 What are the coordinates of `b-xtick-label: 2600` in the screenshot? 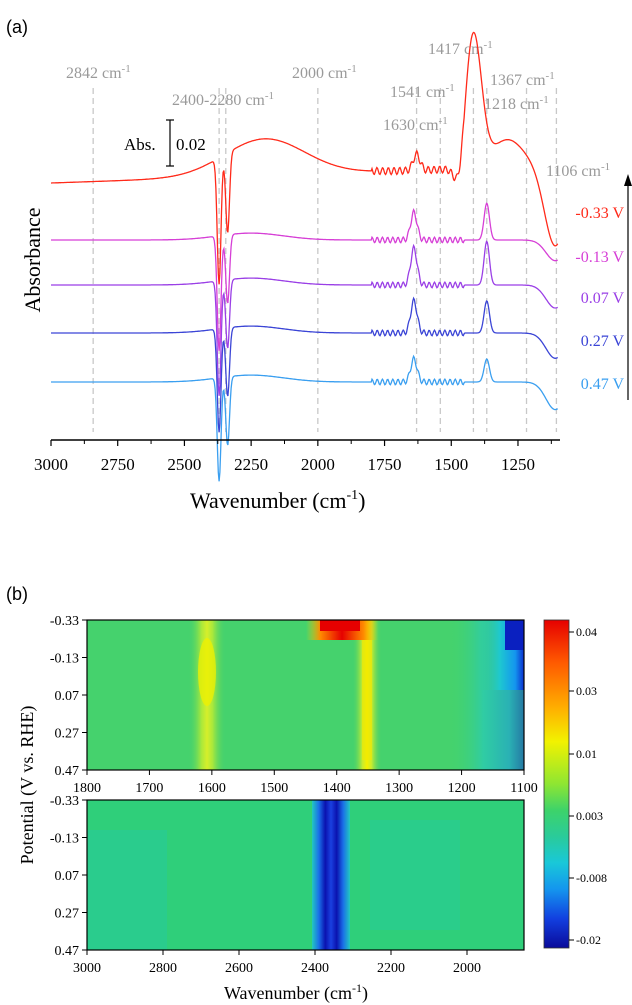 It's located at (239, 968).